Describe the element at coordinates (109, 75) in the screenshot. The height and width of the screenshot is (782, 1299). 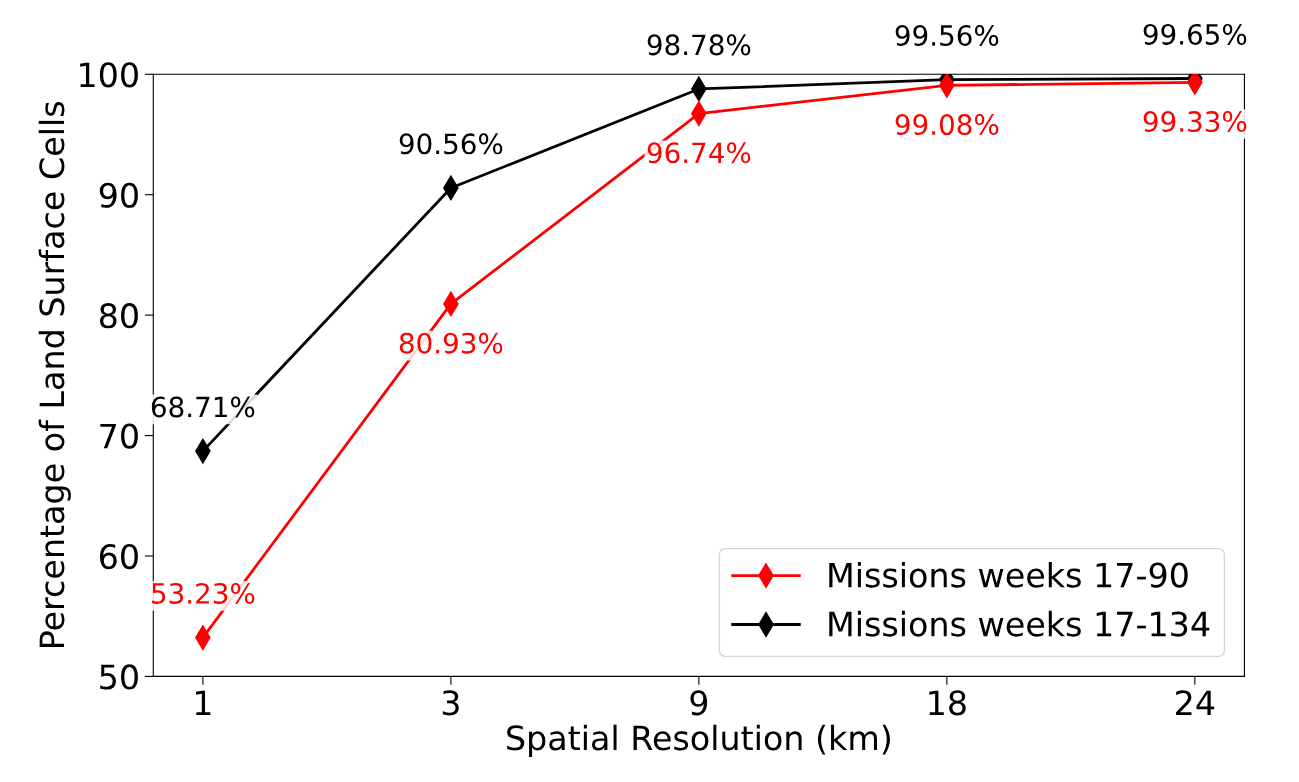
I see `y-tick-label: 100` at that location.